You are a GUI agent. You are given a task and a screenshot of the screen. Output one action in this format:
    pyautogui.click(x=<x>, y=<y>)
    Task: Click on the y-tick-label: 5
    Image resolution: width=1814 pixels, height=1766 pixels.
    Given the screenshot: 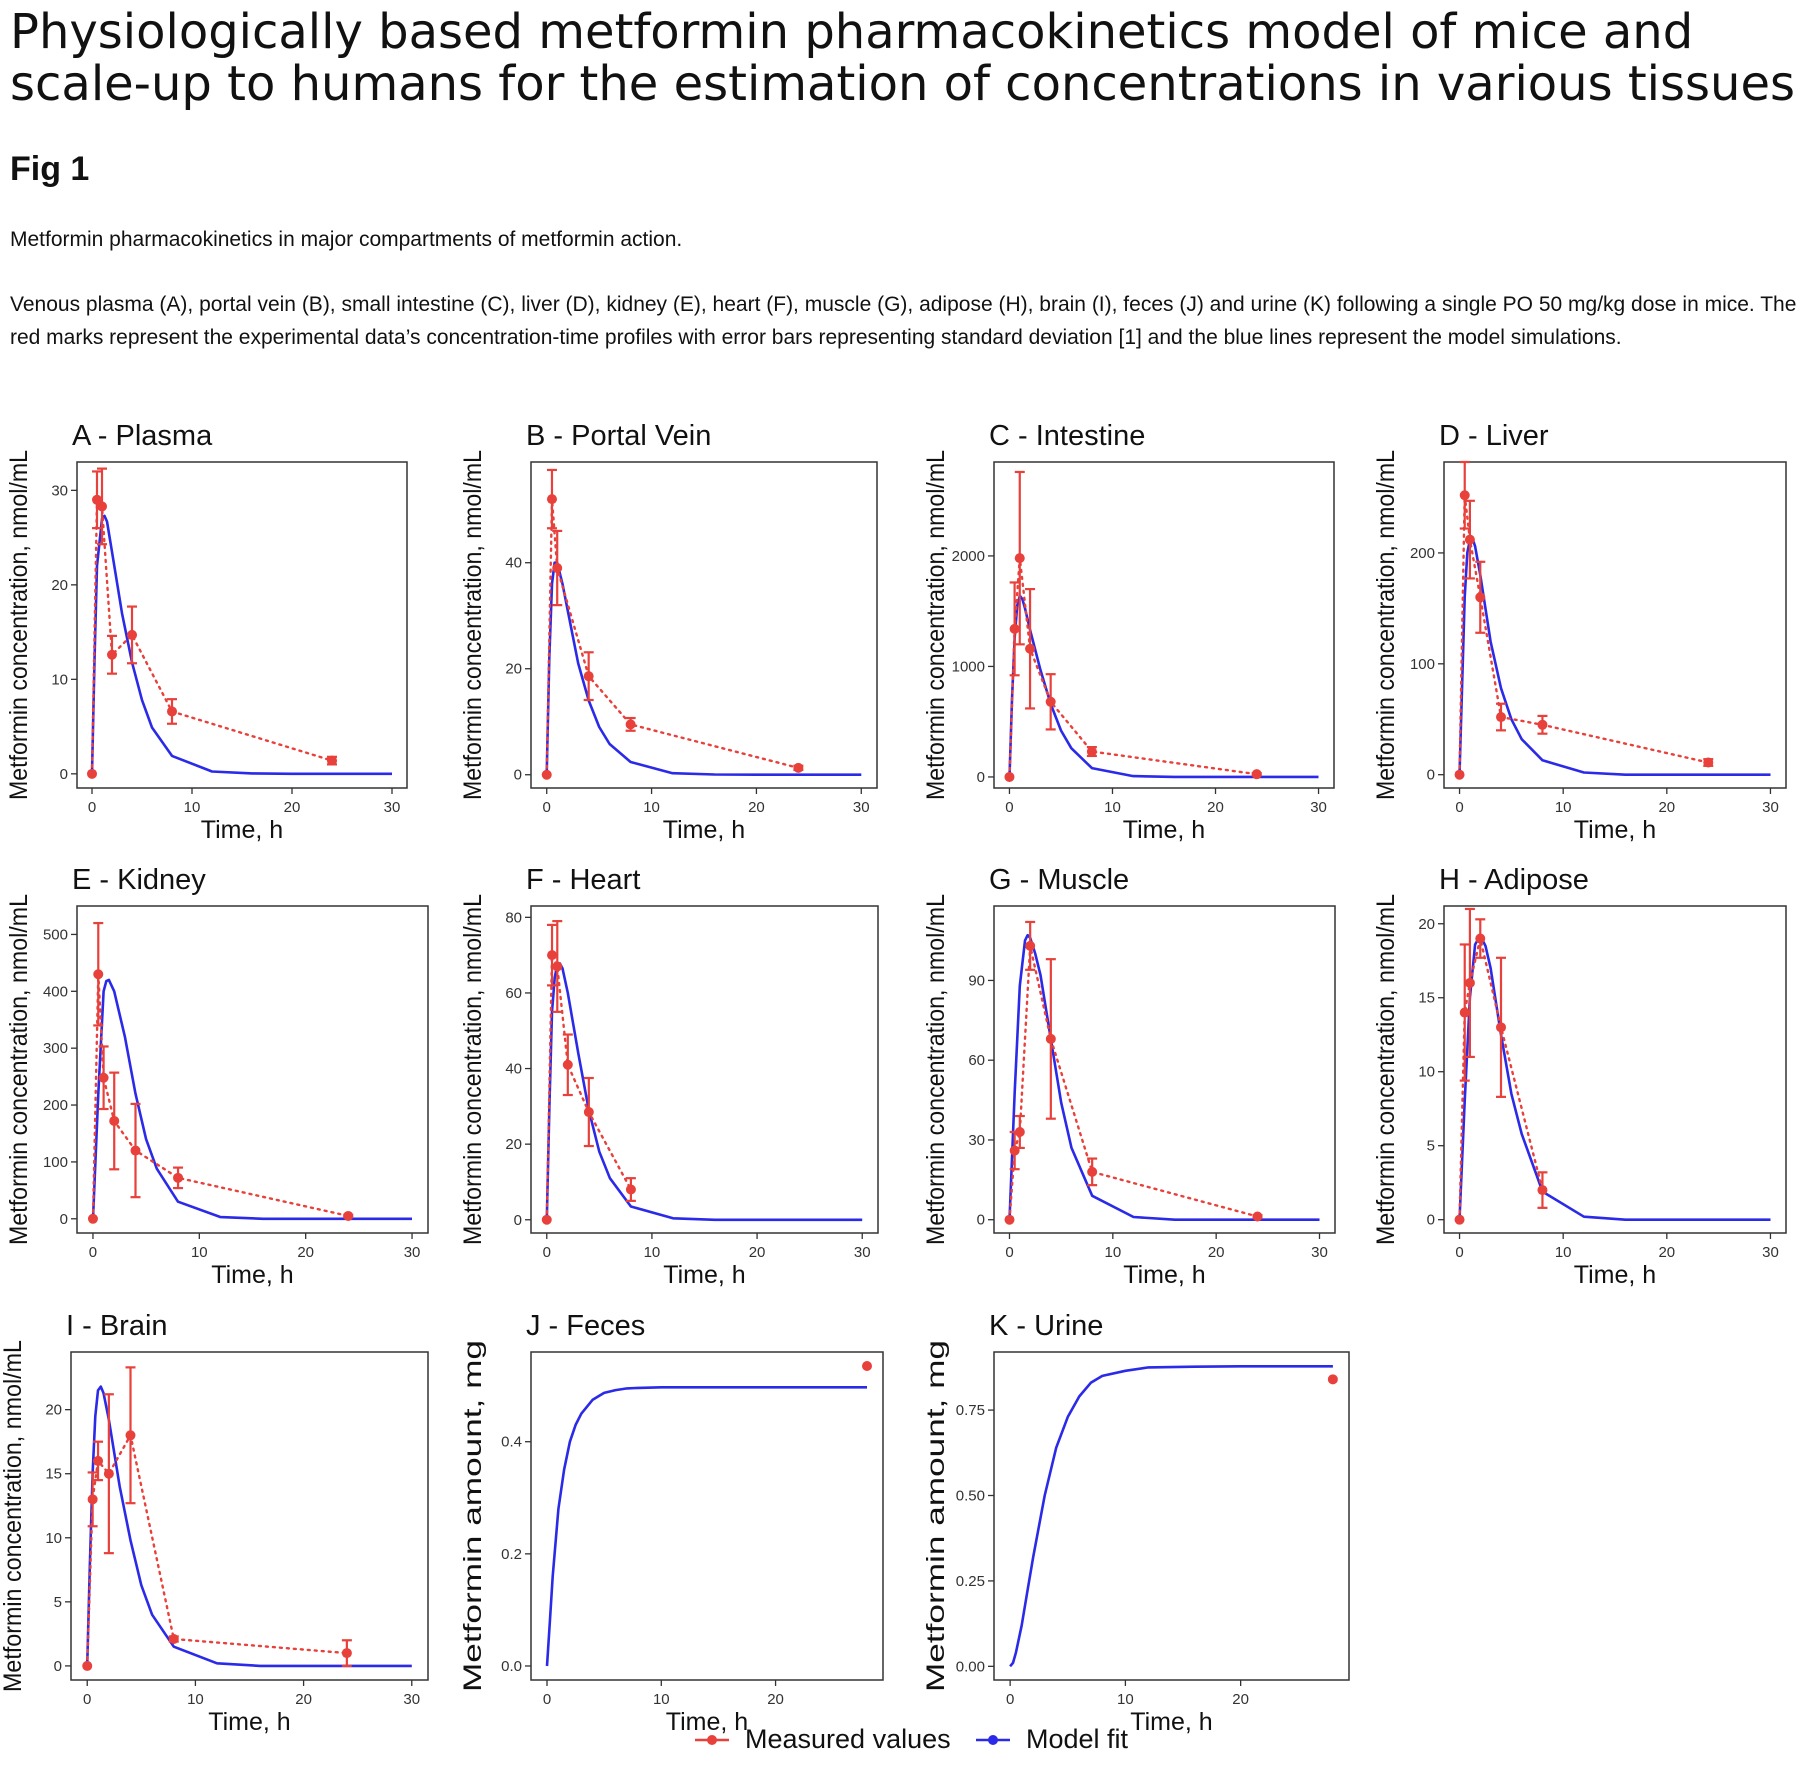 What is the action you would take?
    pyautogui.click(x=58, y=1602)
    